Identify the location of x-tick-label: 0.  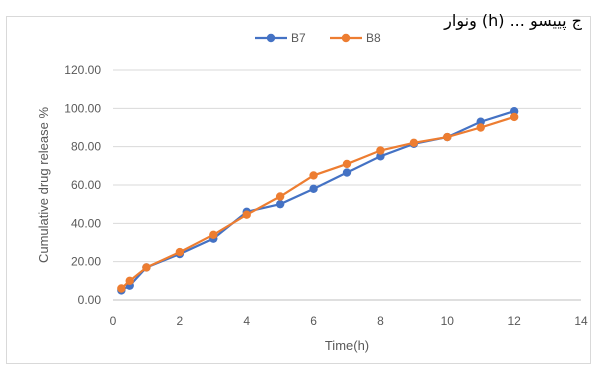
(113, 321).